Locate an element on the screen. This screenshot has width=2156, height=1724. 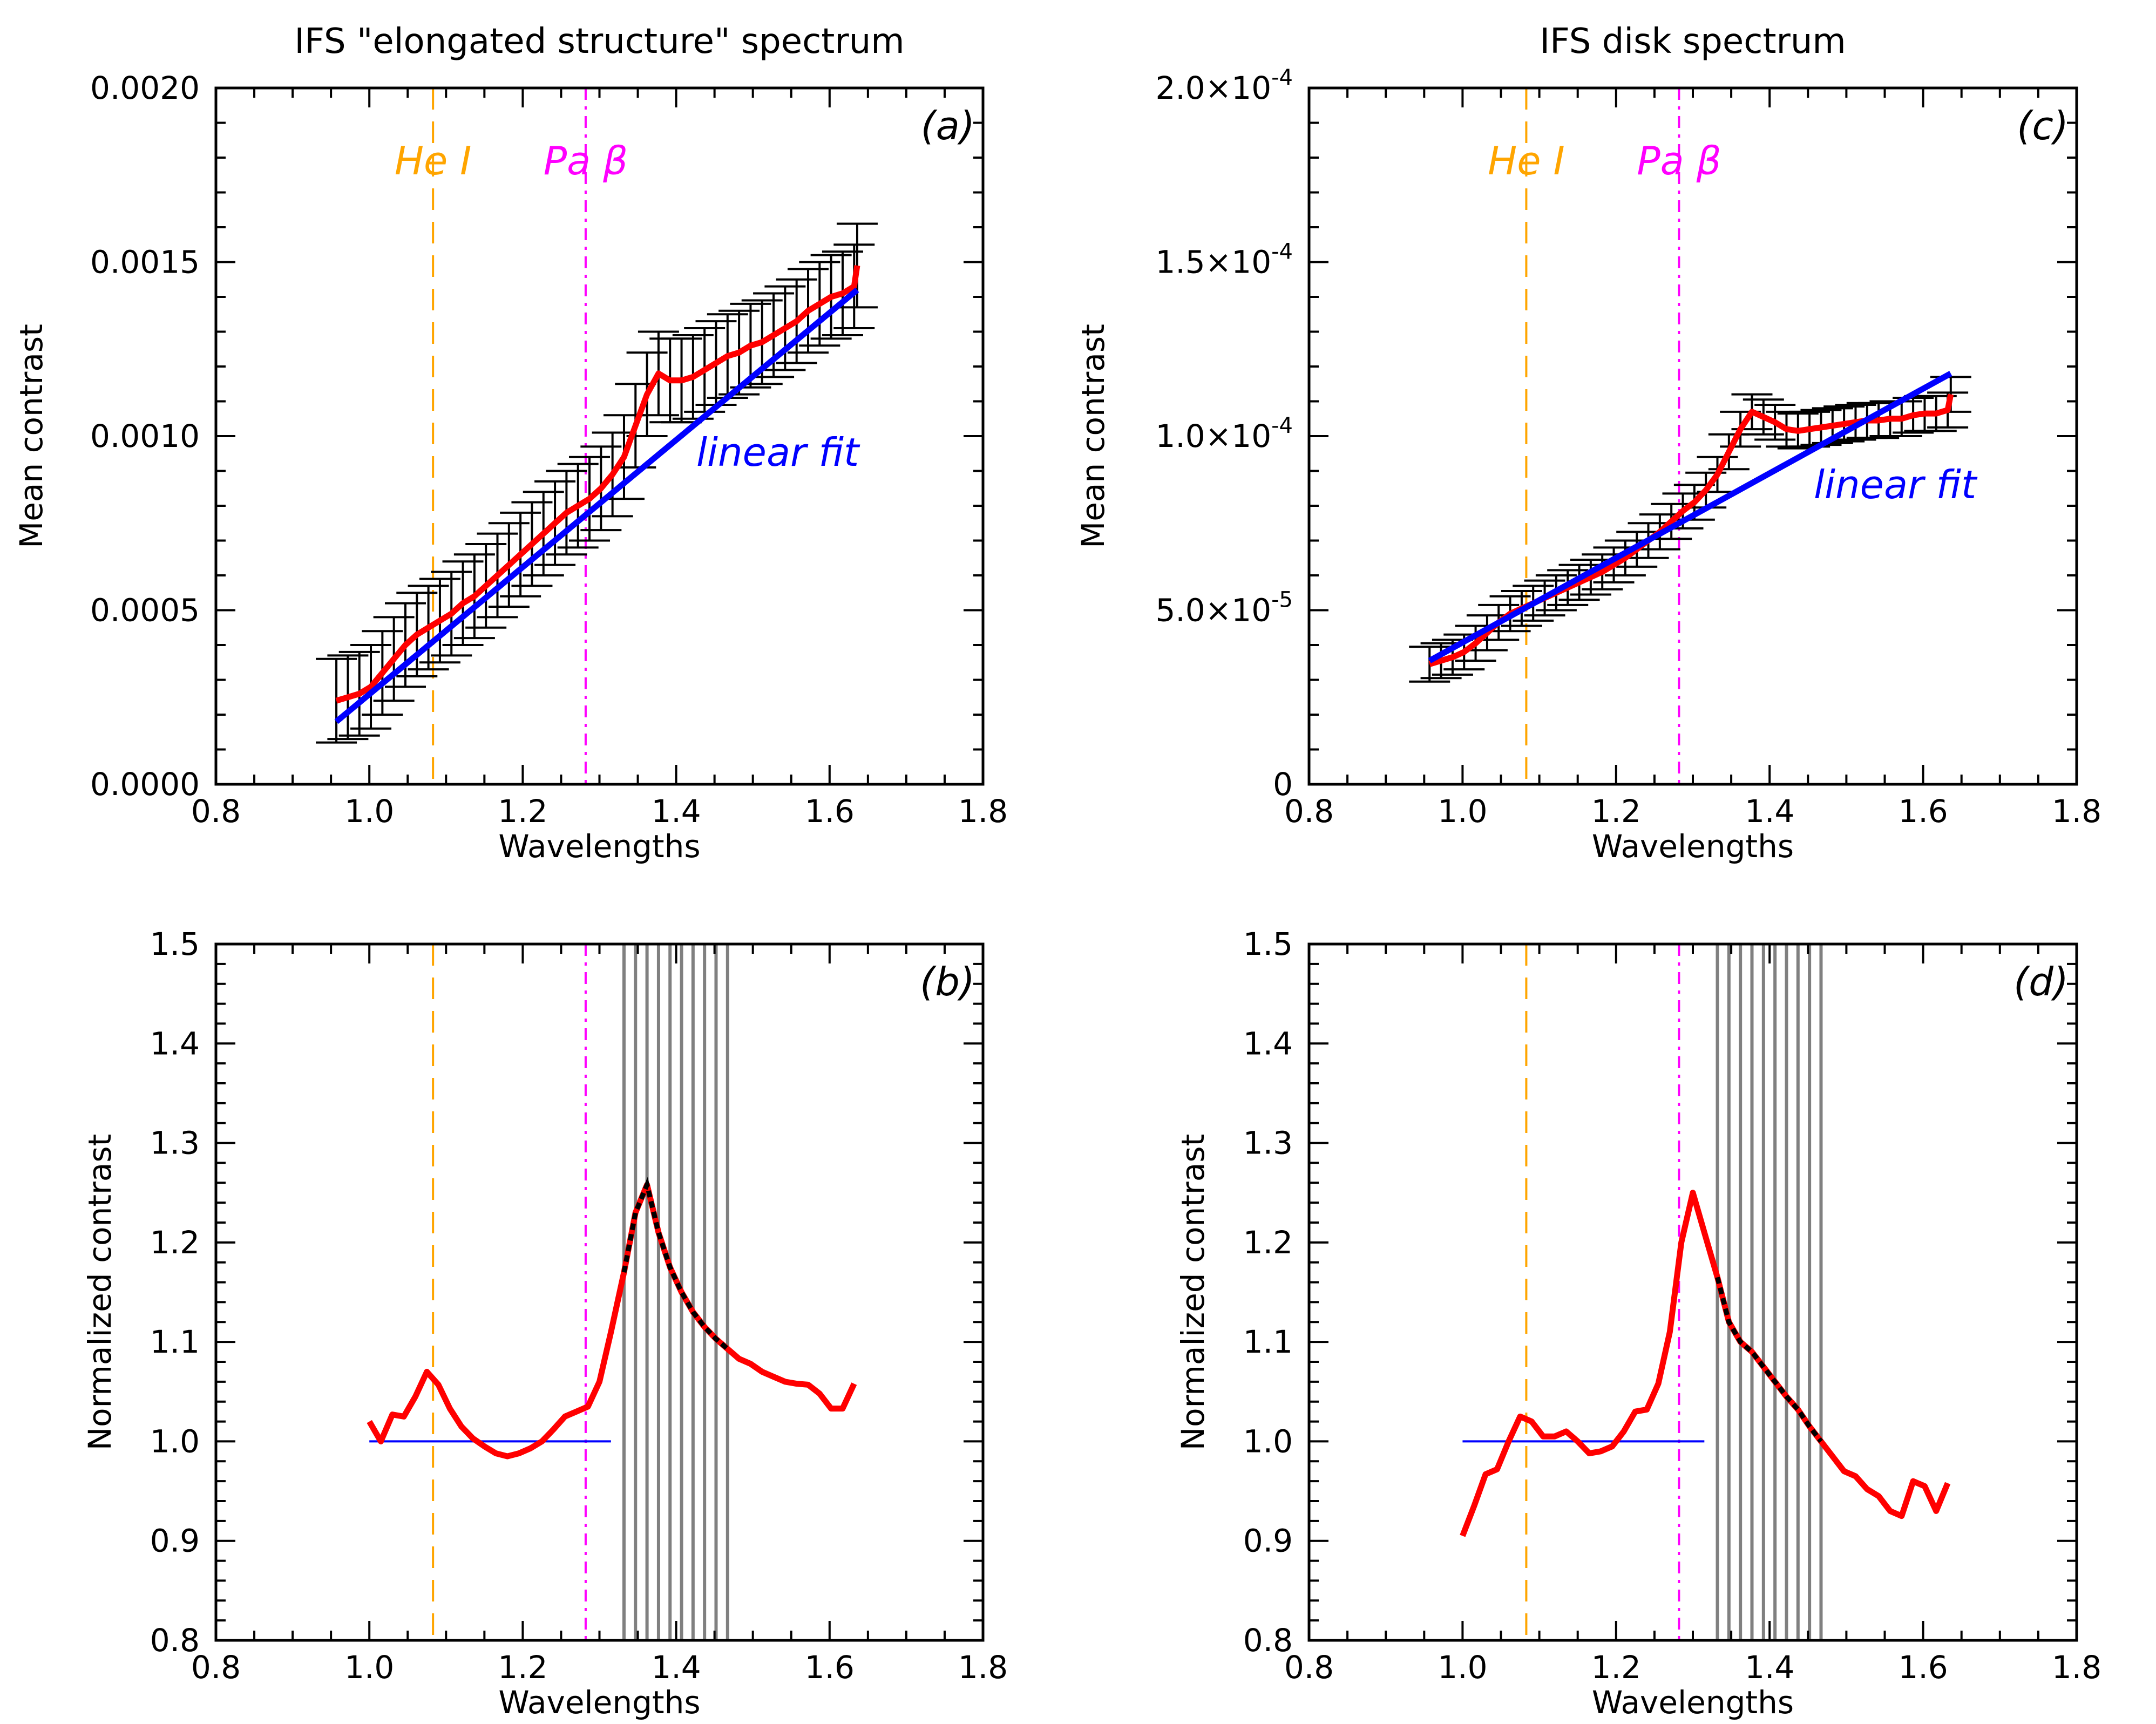
y-tick-label-base: 0 is located at coordinates (1283, 784).